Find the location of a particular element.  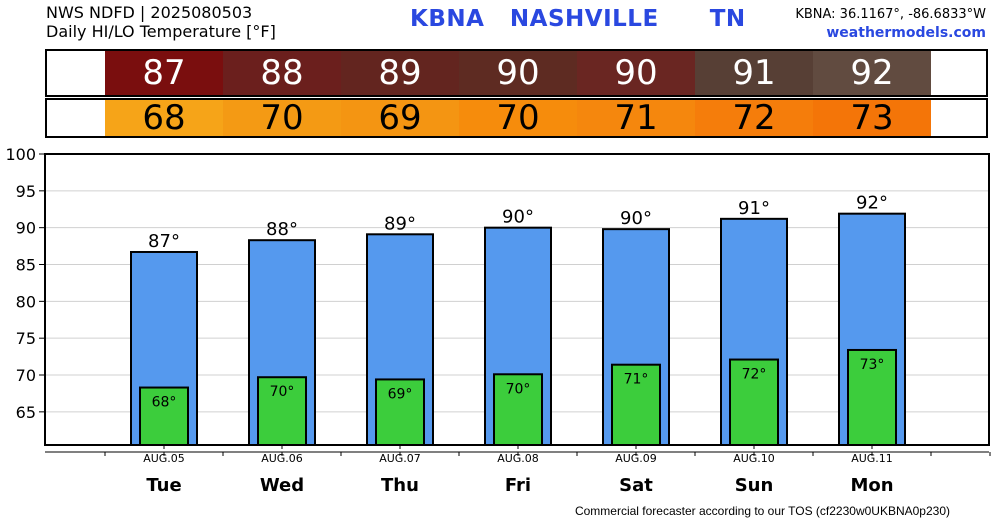

date-label-1: AUG.06 is located at coordinates (282, 458).